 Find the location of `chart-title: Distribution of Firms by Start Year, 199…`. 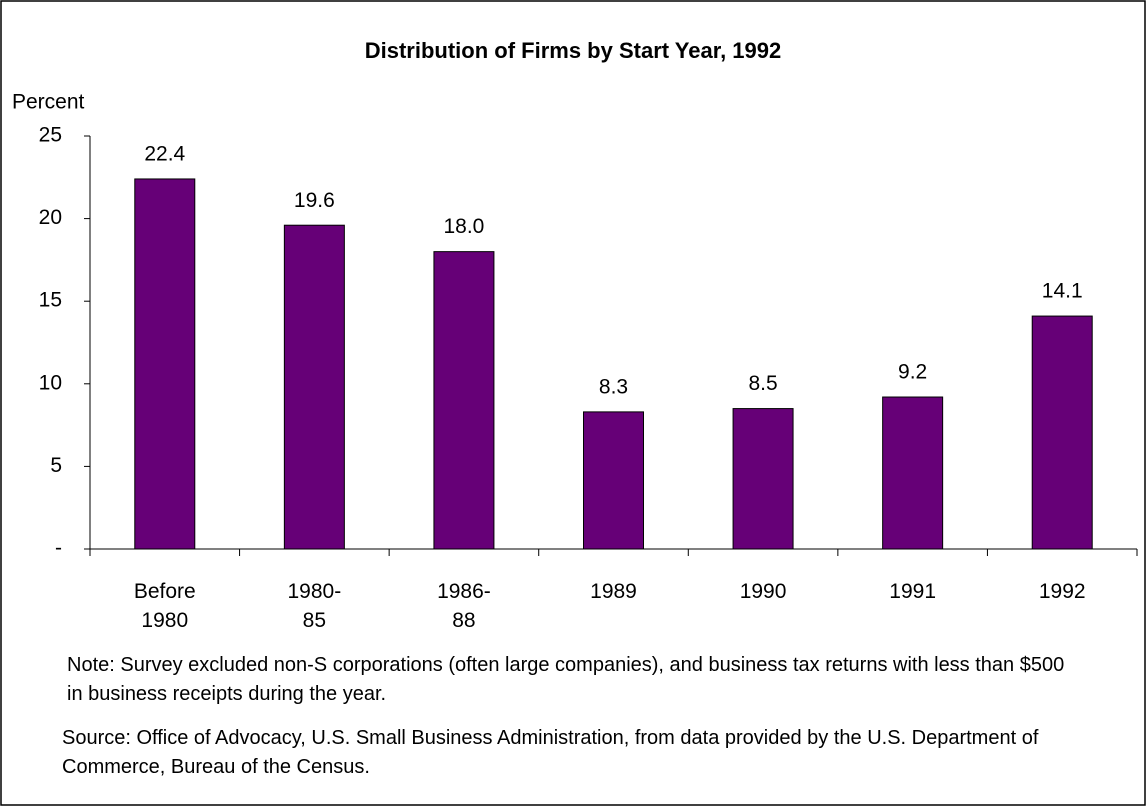

chart-title: Distribution of Firms by Start Year, 199… is located at coordinates (573, 50).